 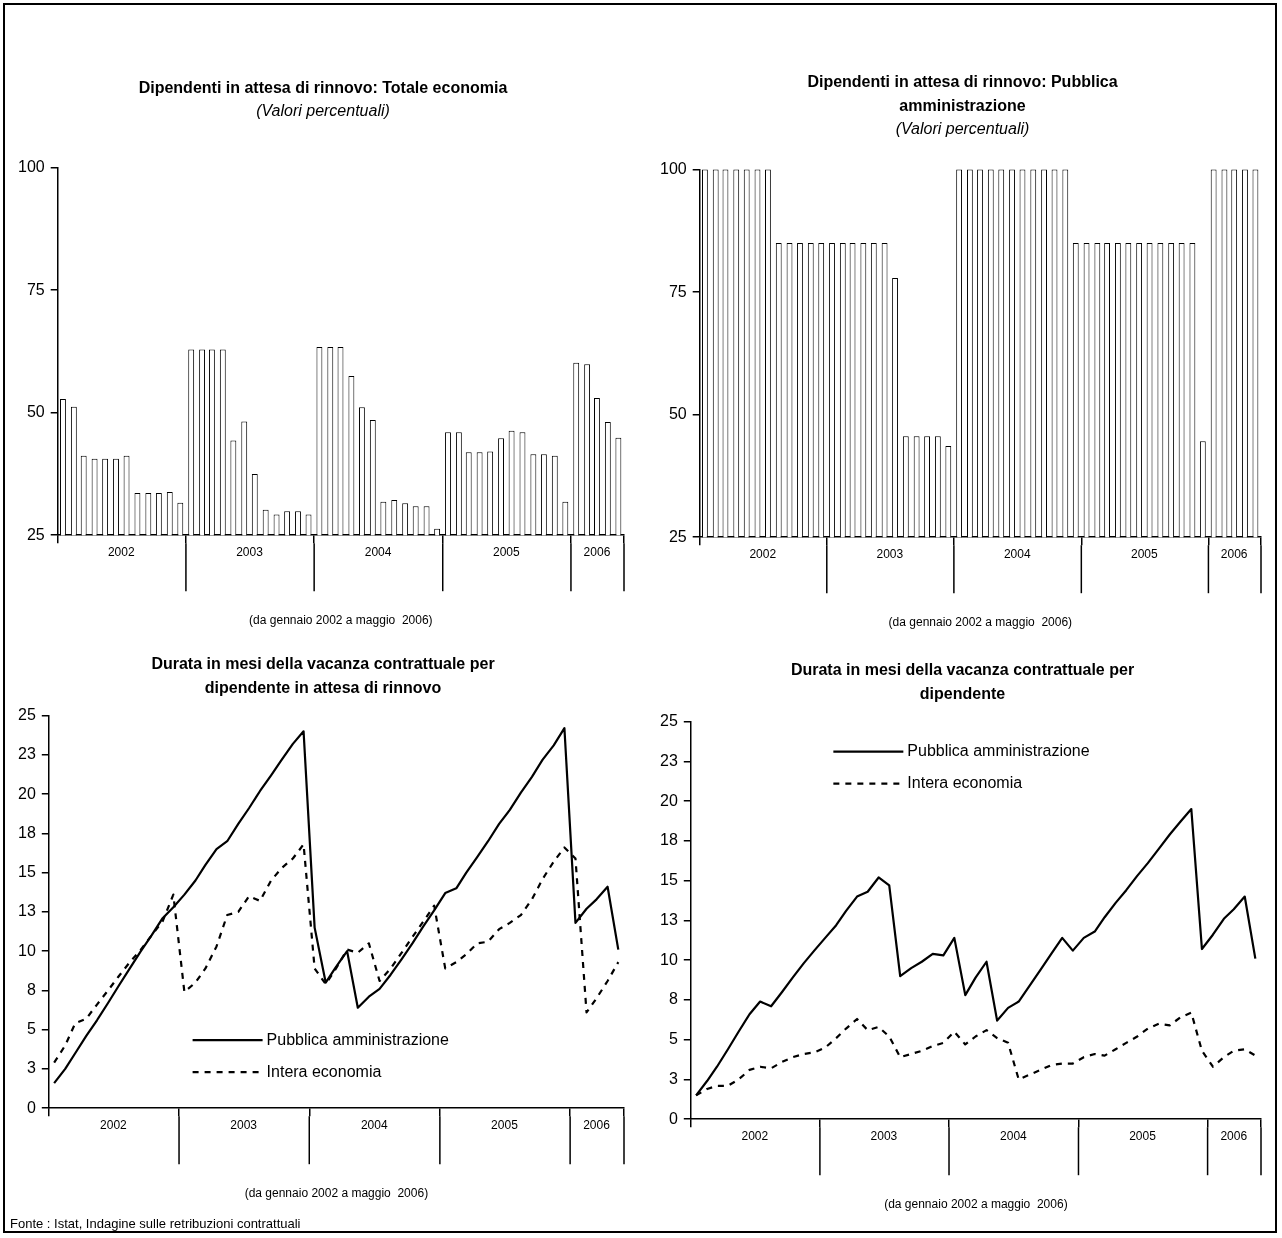 I want to click on chart-title: Dipendenti in attesa di rinnovo: Totale economia, so click(x=323, y=88).